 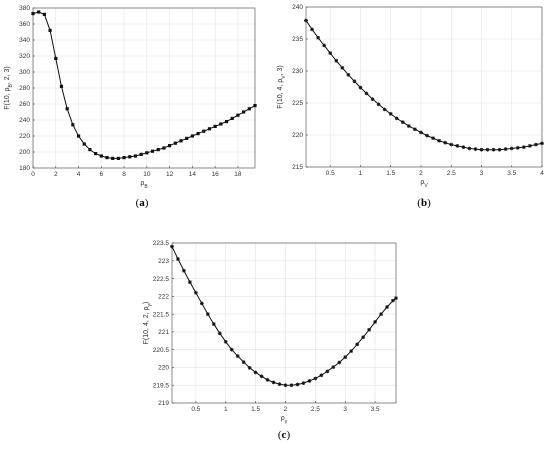 What do you see at coordinates (9, 88) in the screenshot?
I see `y-axis-label: F(10, ρB, 2, 3)` at bounding box center [9, 88].